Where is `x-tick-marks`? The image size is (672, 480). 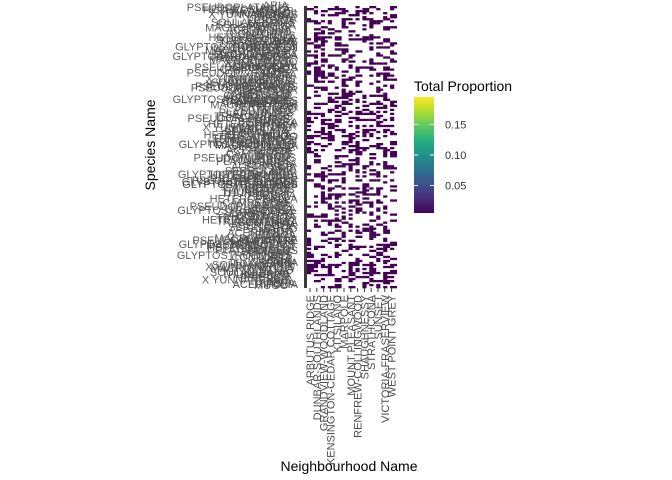 x-tick-marks is located at coordinates (351, 290).